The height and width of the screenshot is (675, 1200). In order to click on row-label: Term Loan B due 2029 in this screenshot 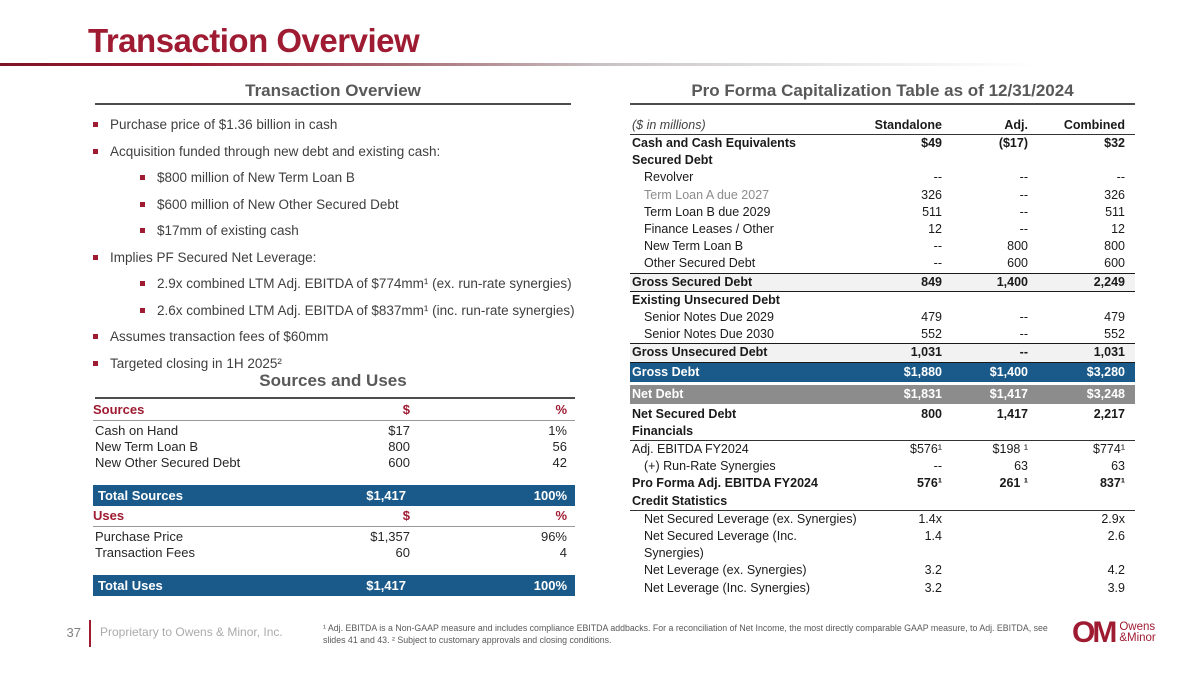, I will do `click(707, 211)`.